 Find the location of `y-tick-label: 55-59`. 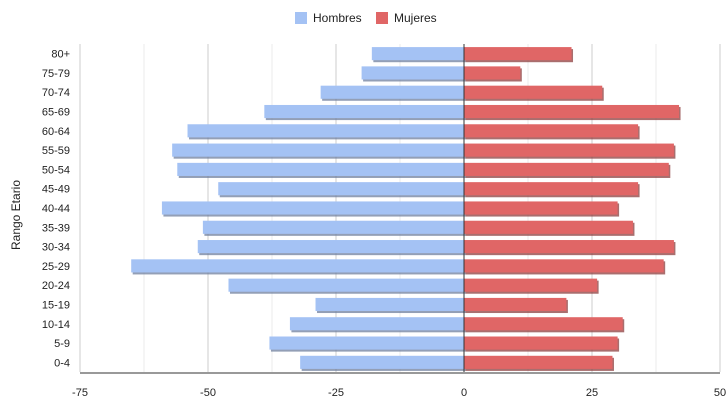

y-tick-label: 55-59 is located at coordinates (56, 151).